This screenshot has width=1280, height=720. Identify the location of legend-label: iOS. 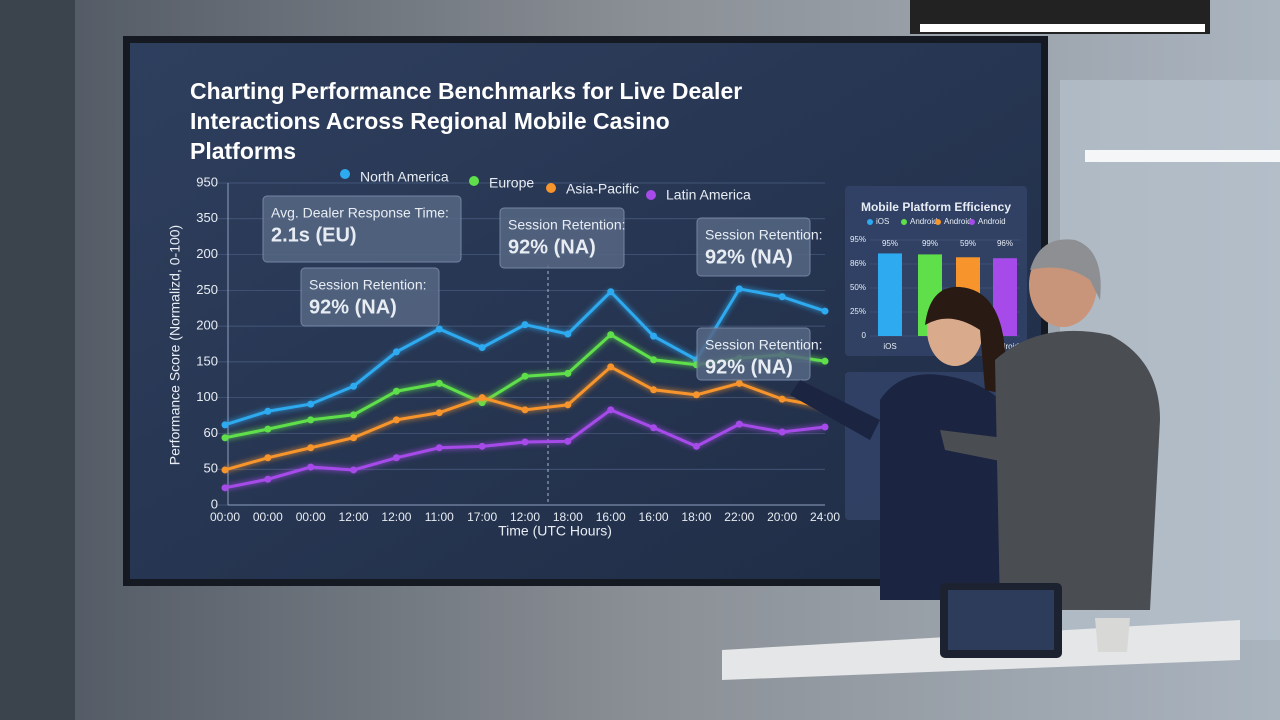
(882, 221).